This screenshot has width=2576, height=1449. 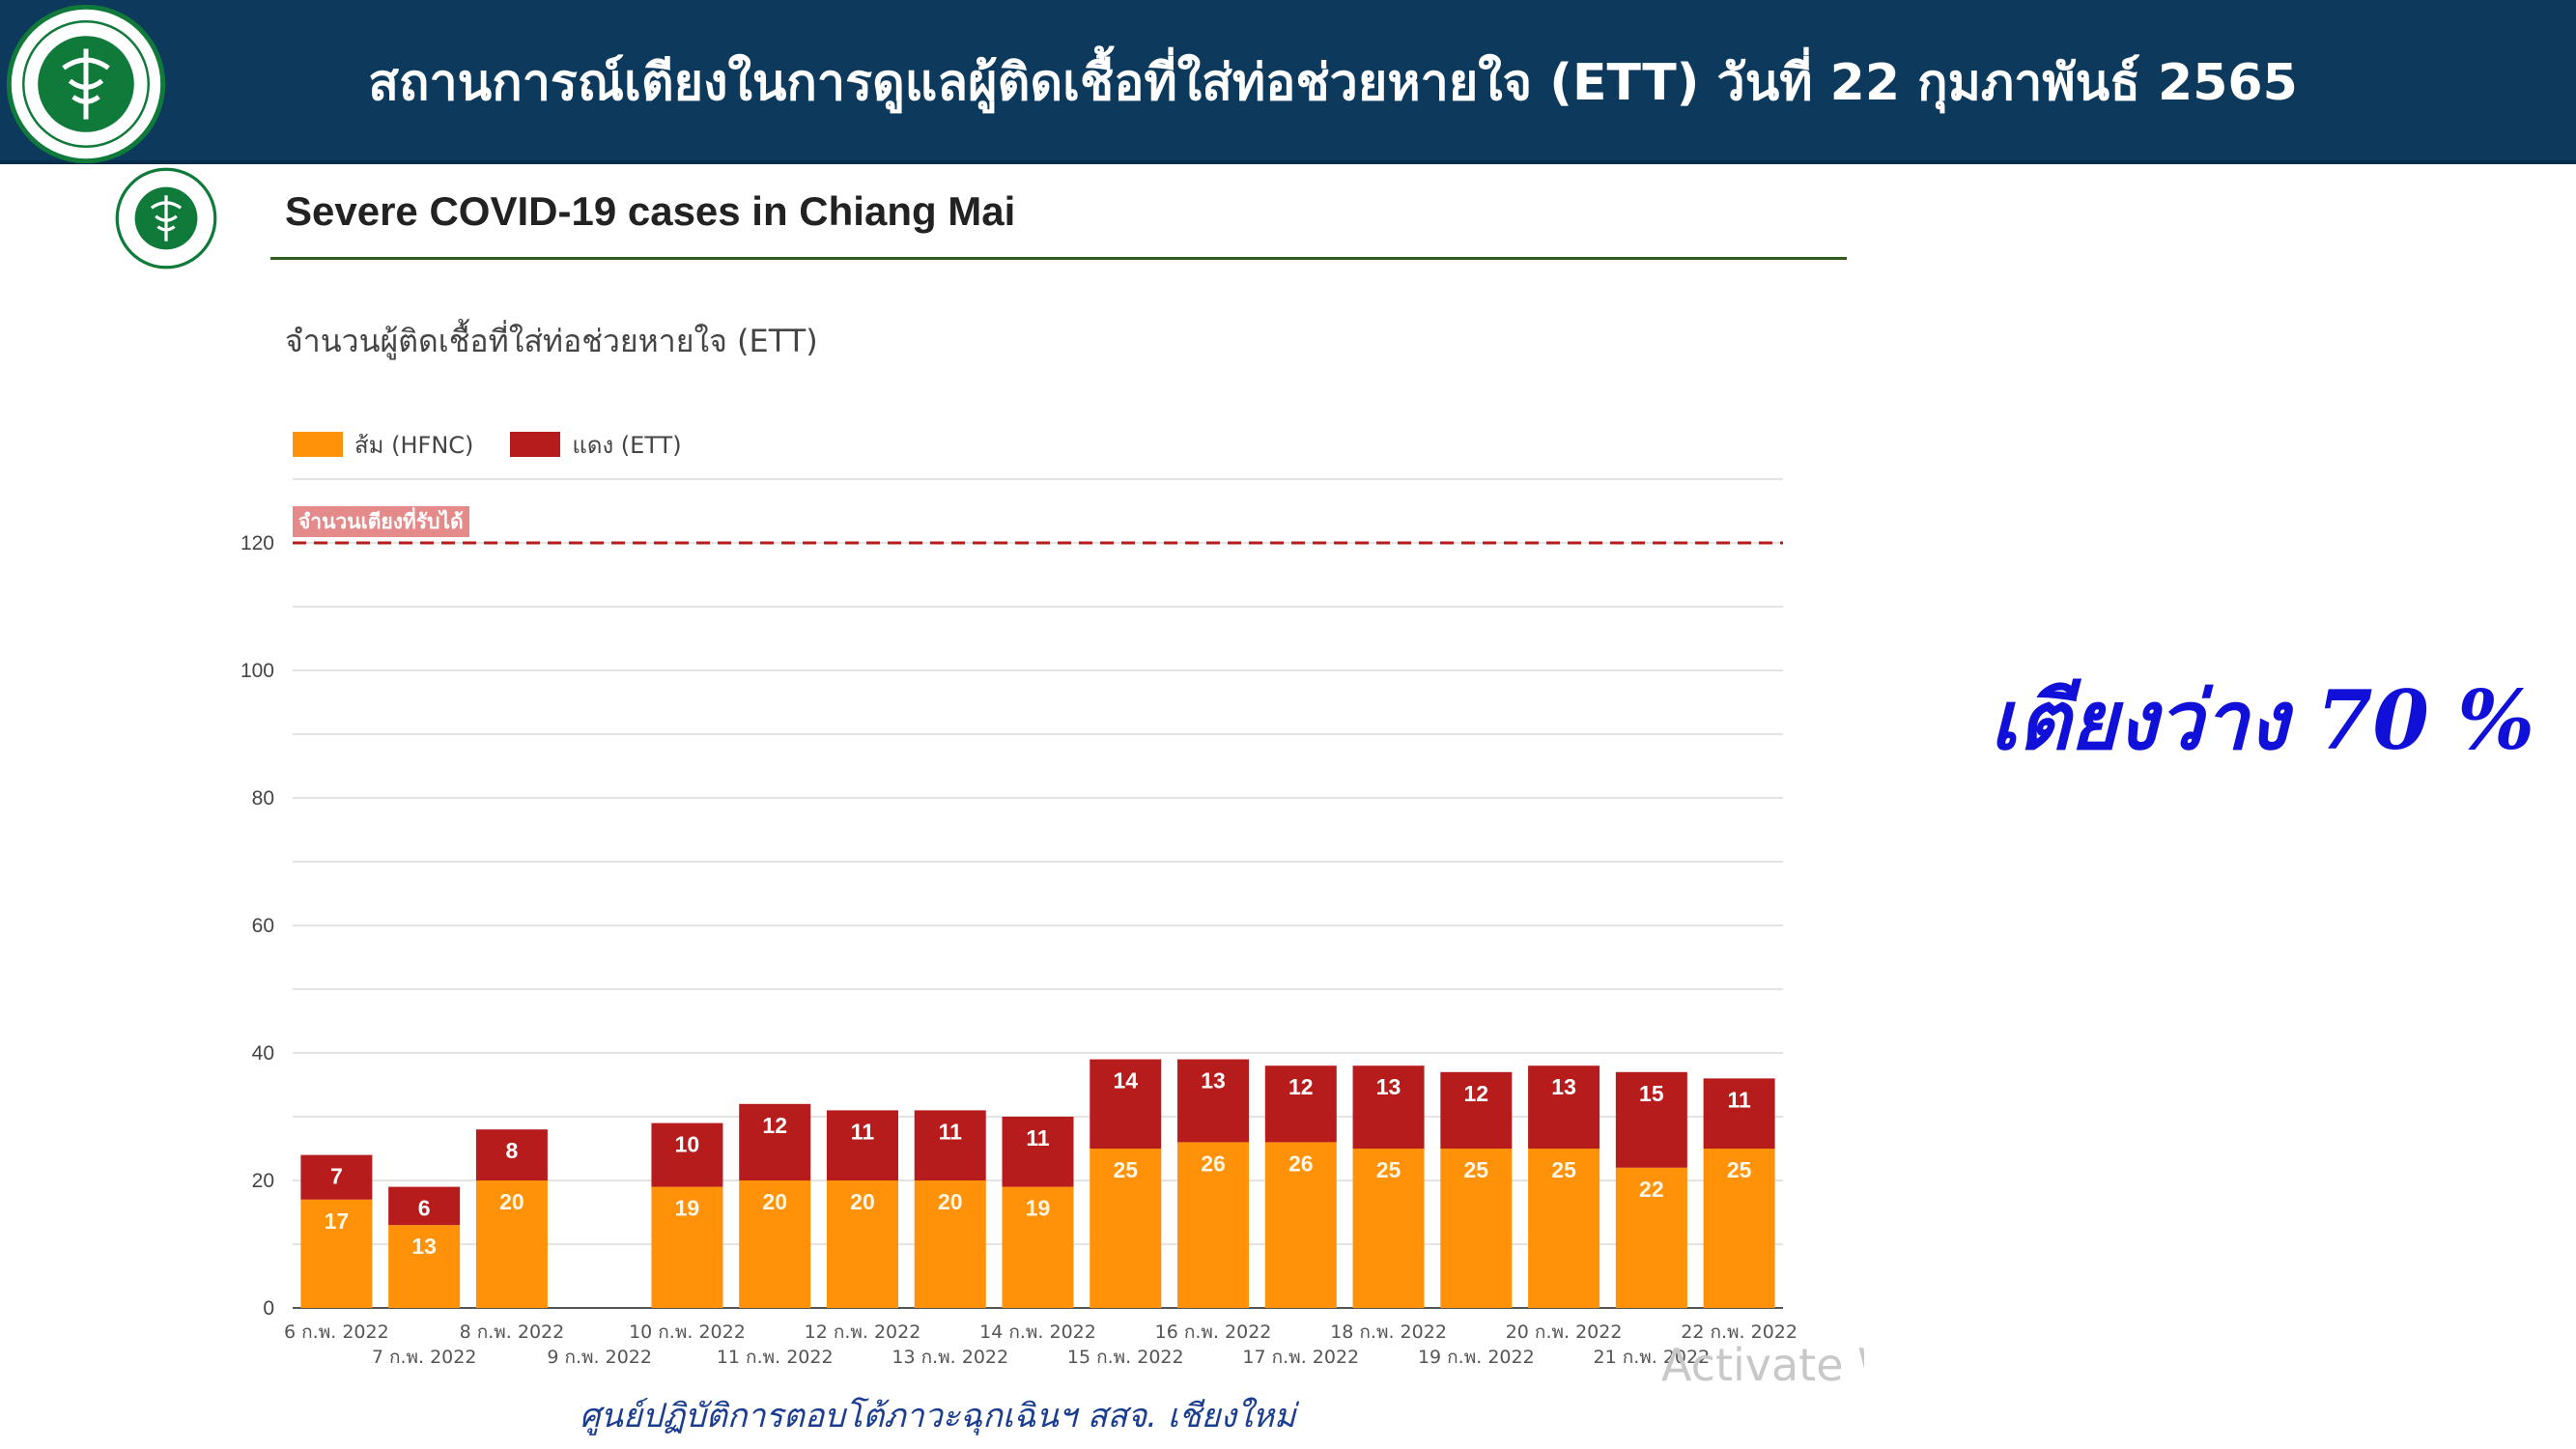 What do you see at coordinates (86, 84) in the screenshot?
I see `ministry-logo` at bounding box center [86, 84].